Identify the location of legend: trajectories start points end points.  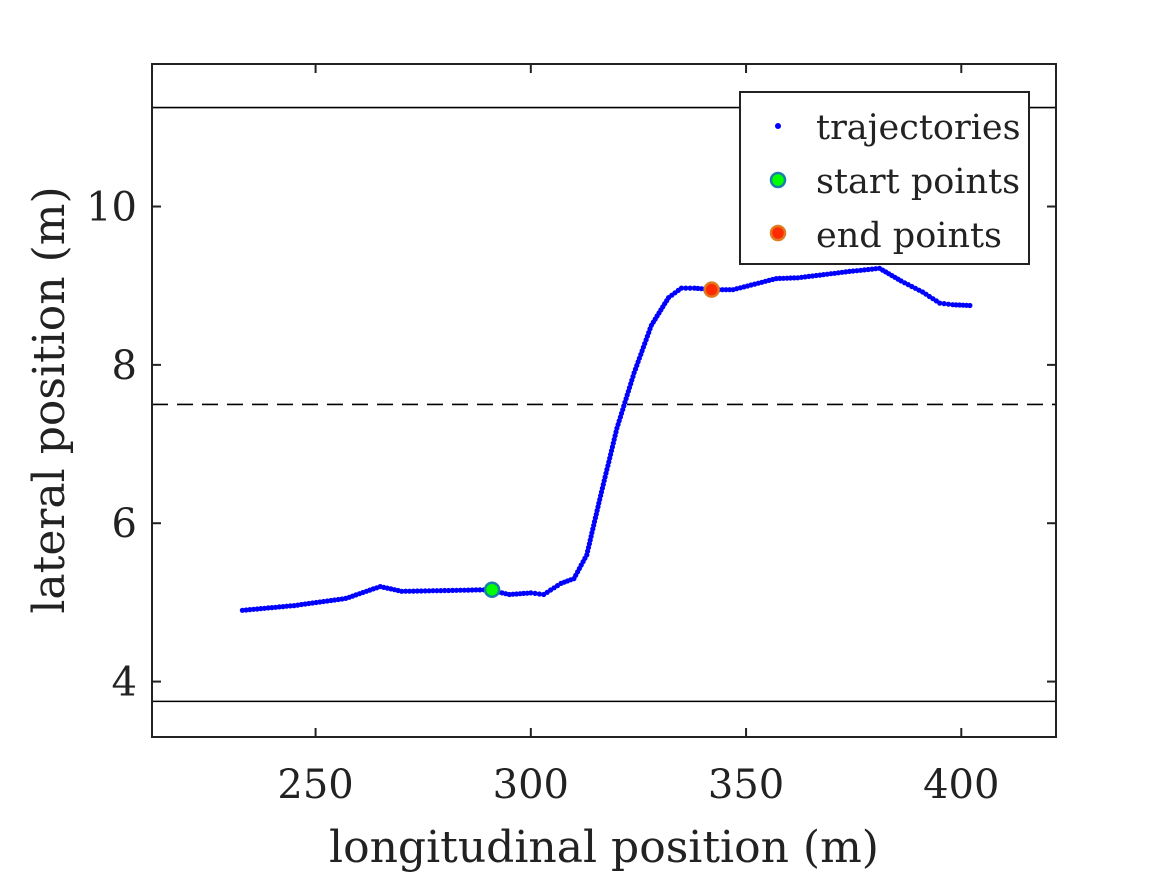
(884, 178).